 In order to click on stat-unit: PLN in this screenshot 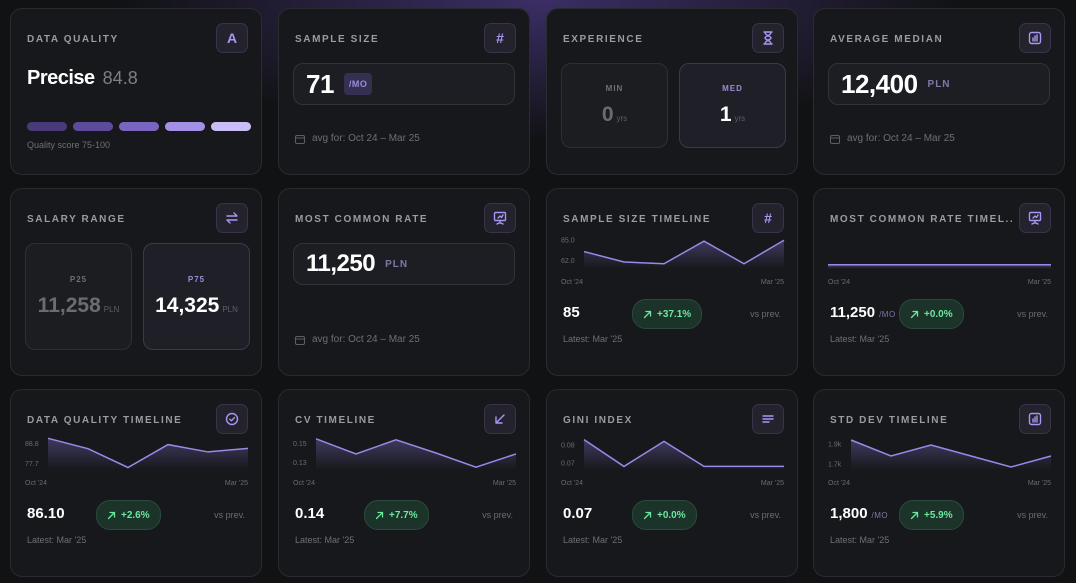, I will do `click(230, 309)`.